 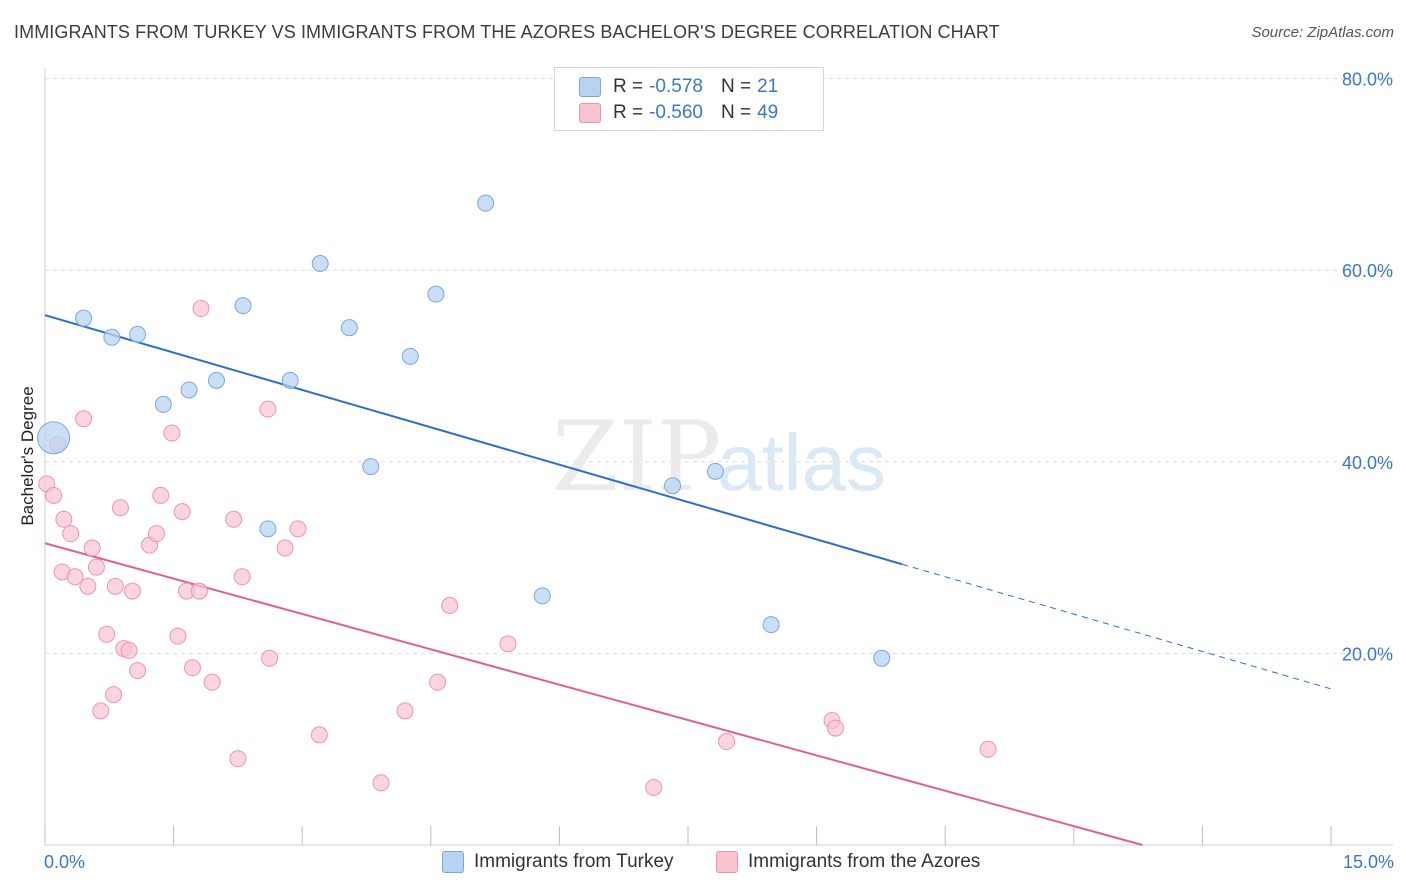 What do you see at coordinates (727, 862) in the screenshot?
I see `azores-legend-swatch` at bounding box center [727, 862].